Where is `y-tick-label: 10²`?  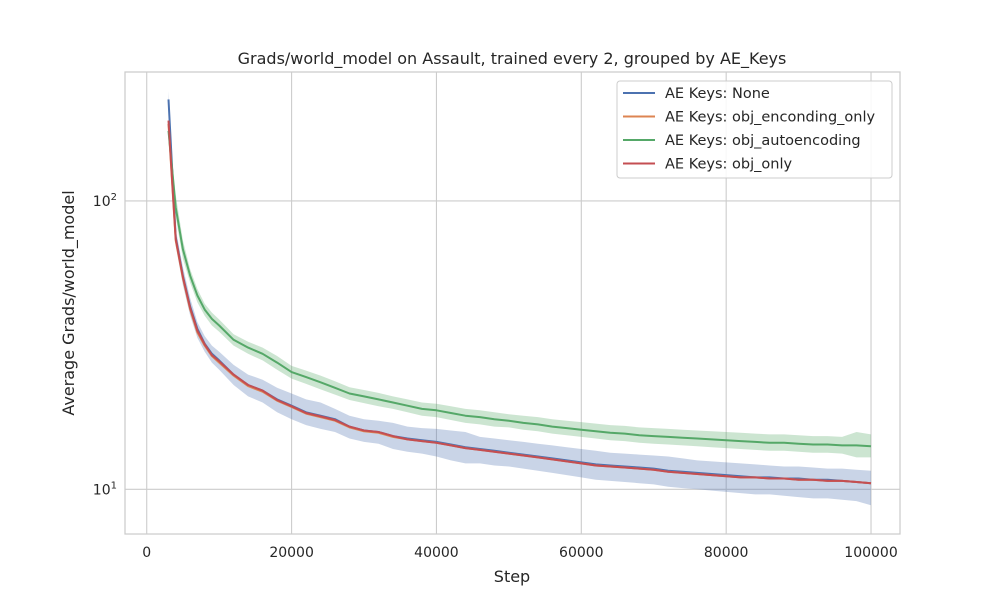 y-tick-label: 10² is located at coordinates (105, 201).